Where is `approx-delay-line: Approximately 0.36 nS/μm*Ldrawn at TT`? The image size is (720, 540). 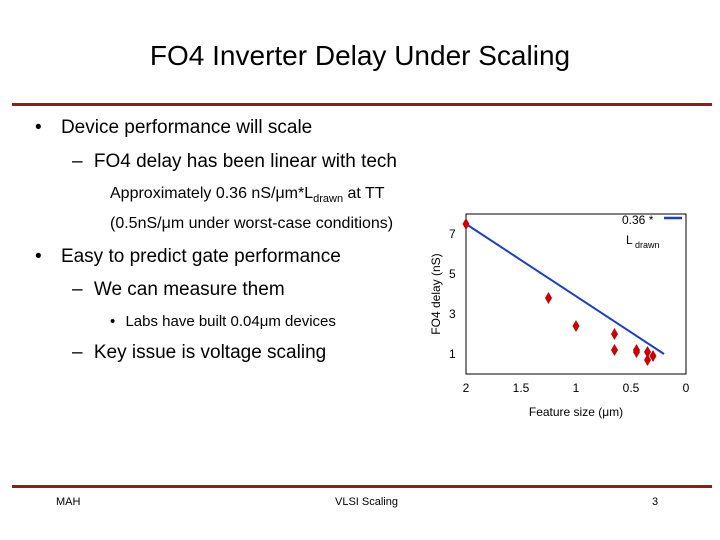
approx-delay-line: Approximately 0.36 nS/μm*Ldrawn at TT is located at coordinates (247, 195).